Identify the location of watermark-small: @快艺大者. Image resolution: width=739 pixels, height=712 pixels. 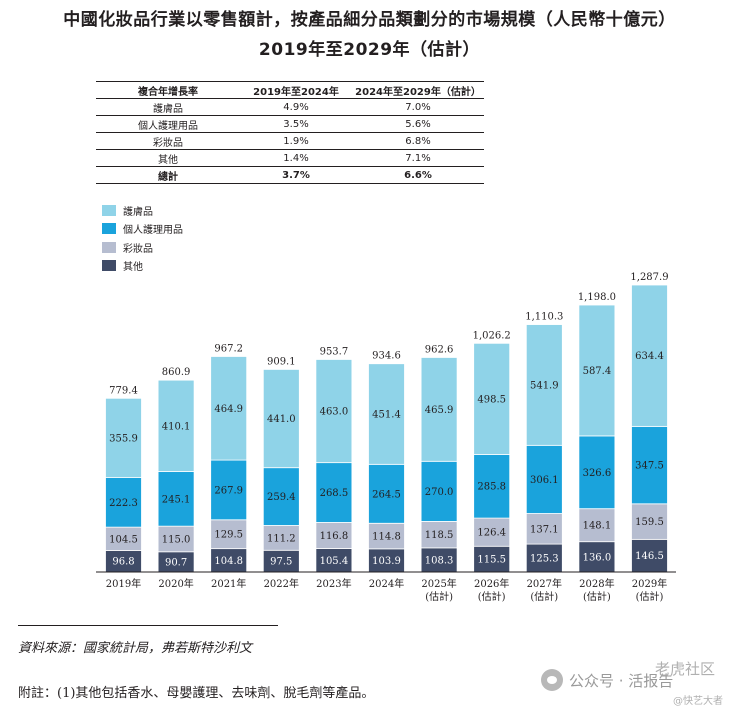
(698, 701).